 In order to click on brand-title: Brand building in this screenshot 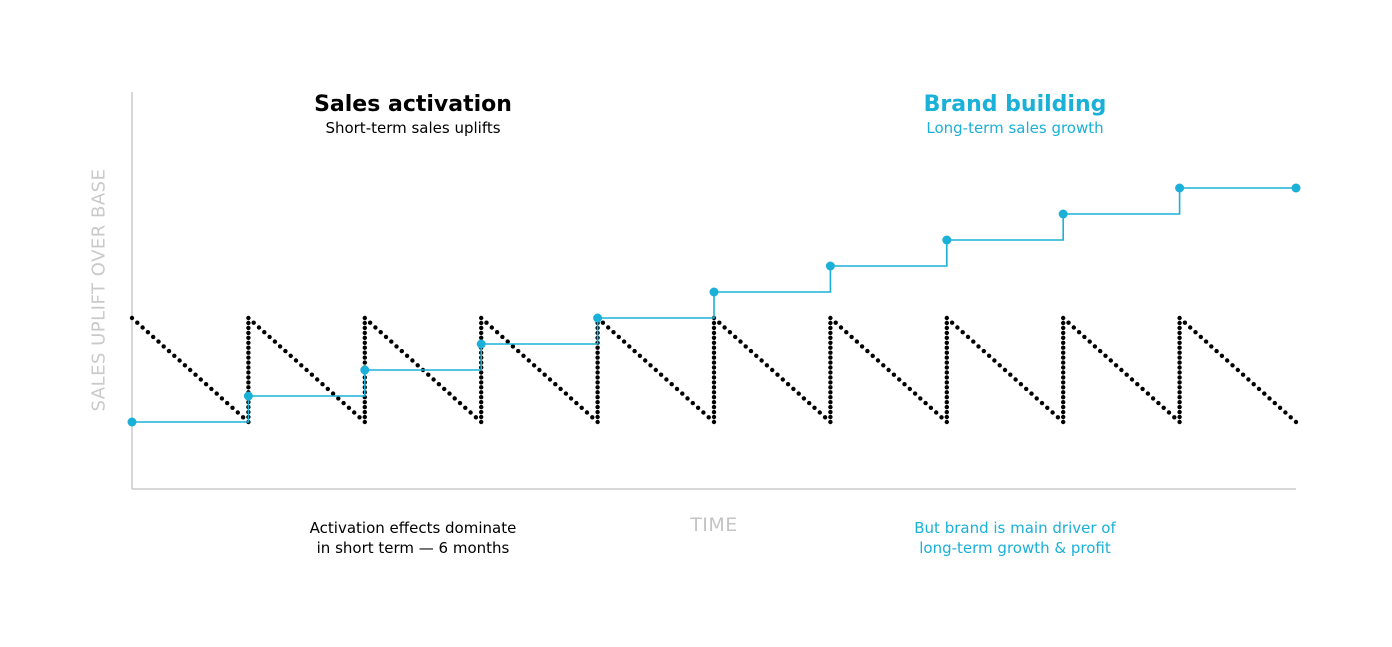, I will do `click(1015, 104)`.